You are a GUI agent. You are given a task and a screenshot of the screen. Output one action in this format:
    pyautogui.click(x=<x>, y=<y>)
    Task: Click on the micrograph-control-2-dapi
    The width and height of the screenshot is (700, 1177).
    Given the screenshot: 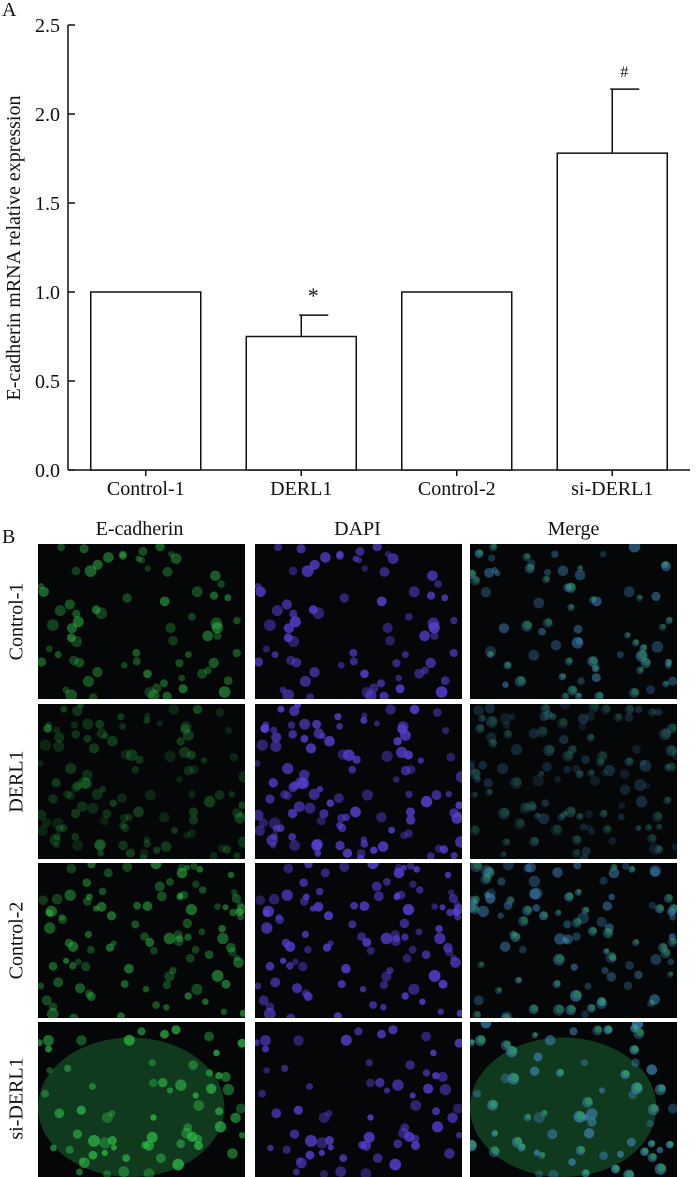 What is the action you would take?
    pyautogui.click(x=358, y=940)
    